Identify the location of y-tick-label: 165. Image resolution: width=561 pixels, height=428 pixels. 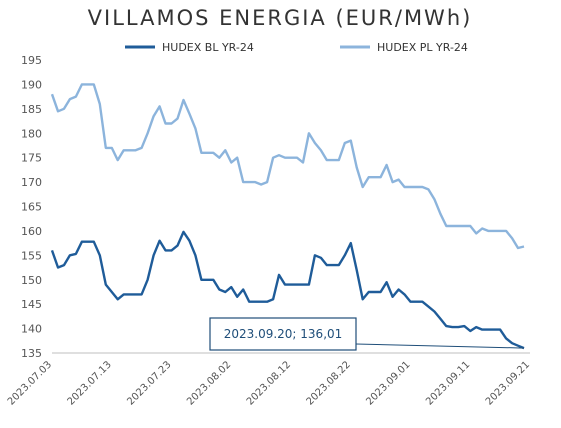
(31, 207).